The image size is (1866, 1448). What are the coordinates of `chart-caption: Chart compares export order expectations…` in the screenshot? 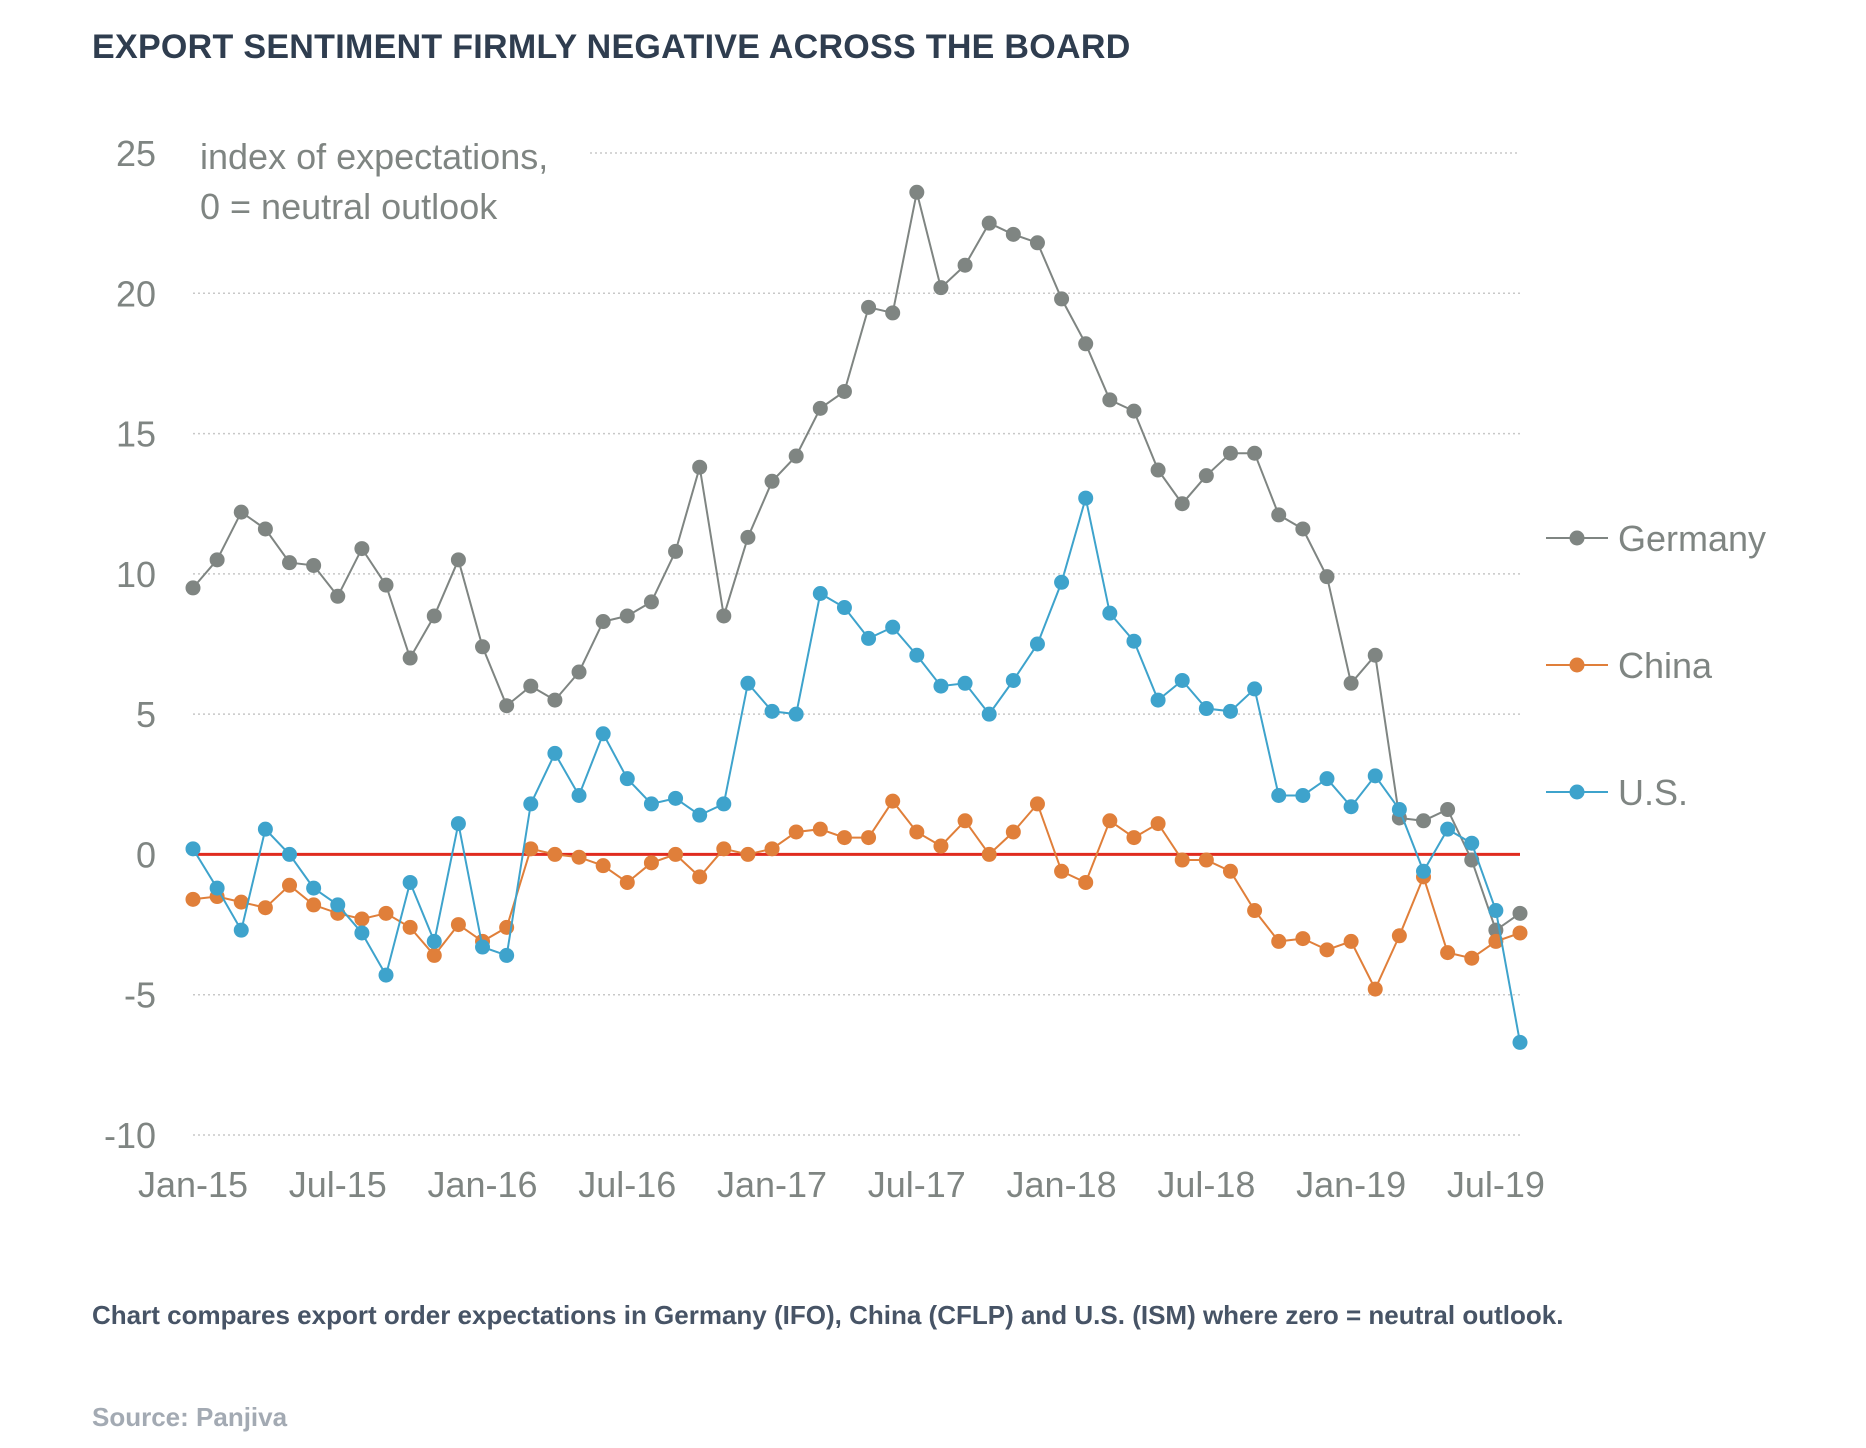 It's located at (828, 1315).